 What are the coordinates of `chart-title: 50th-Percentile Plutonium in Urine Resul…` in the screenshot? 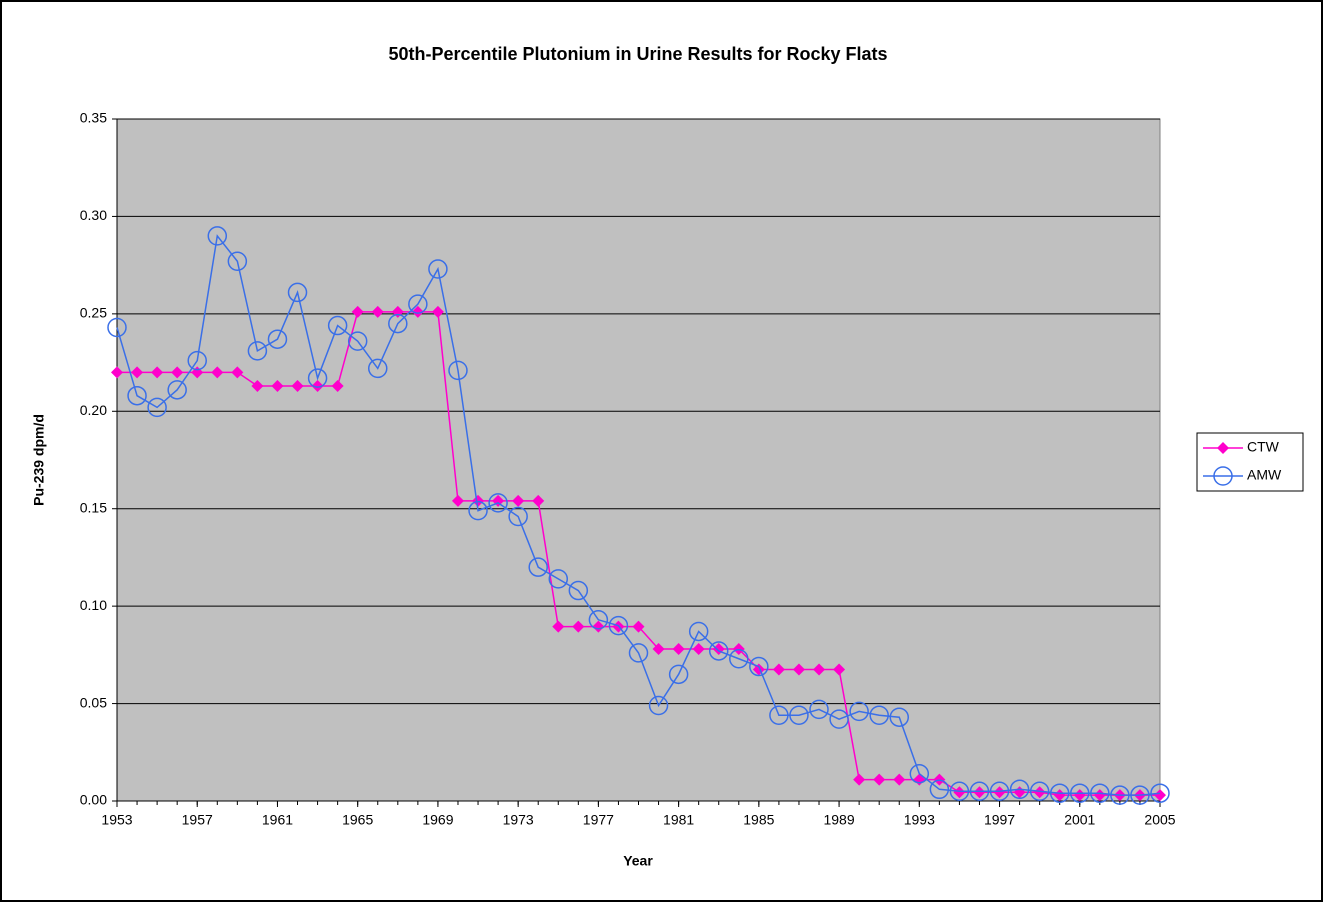 It's located at (637, 54).